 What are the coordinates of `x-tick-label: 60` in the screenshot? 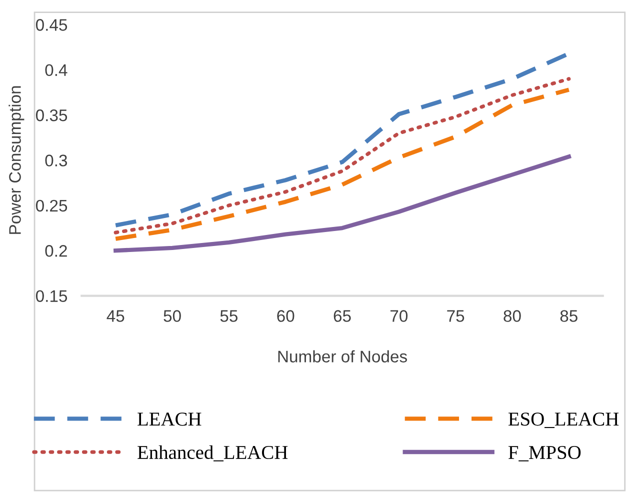 It's located at (285, 316).